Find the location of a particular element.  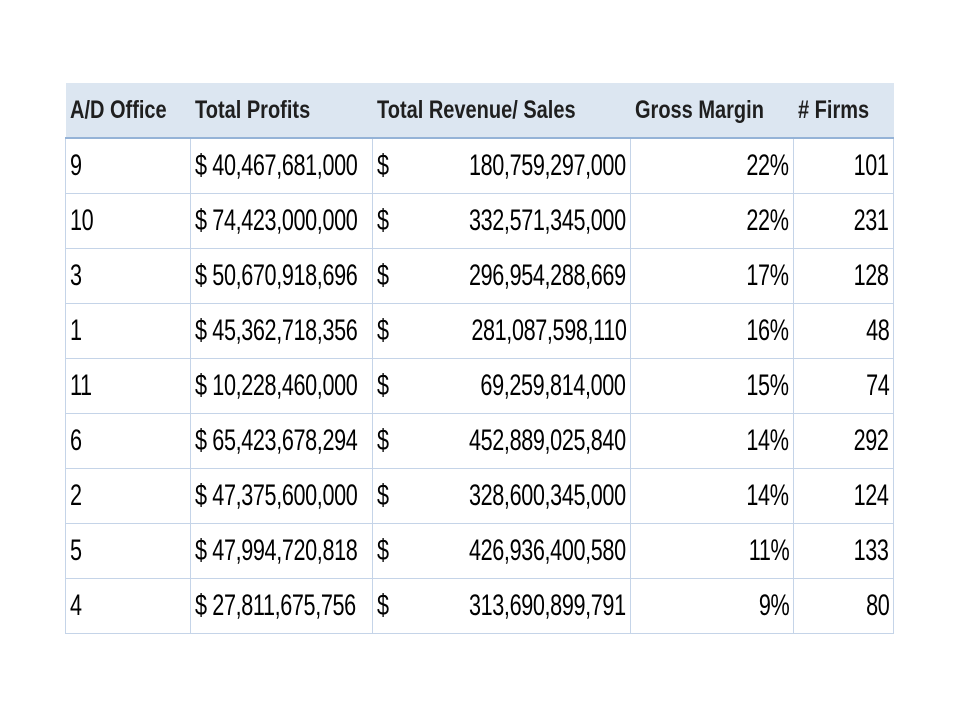

revenue-cell: $332,571,345,000 is located at coordinates (501, 221).